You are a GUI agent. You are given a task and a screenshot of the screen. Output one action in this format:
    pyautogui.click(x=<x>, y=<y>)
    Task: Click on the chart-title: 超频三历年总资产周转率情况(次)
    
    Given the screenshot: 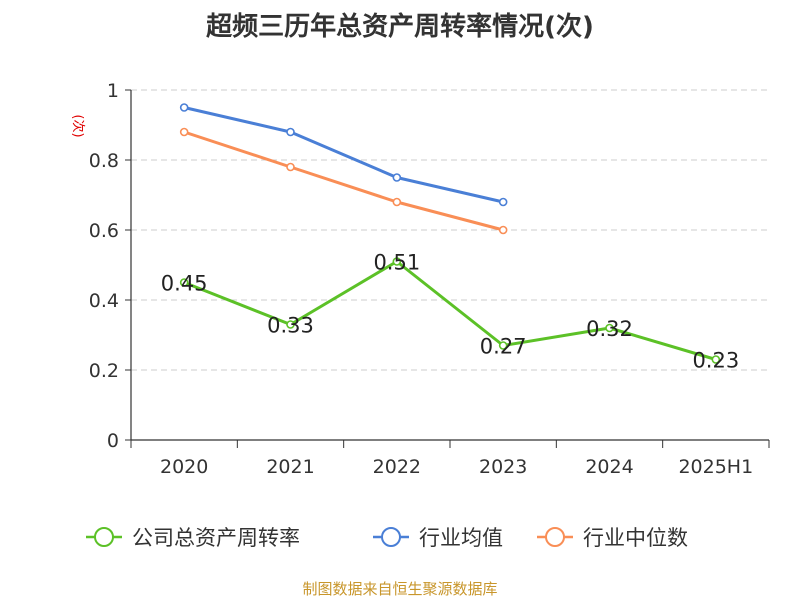 What is the action you would take?
    pyautogui.click(x=400, y=27)
    